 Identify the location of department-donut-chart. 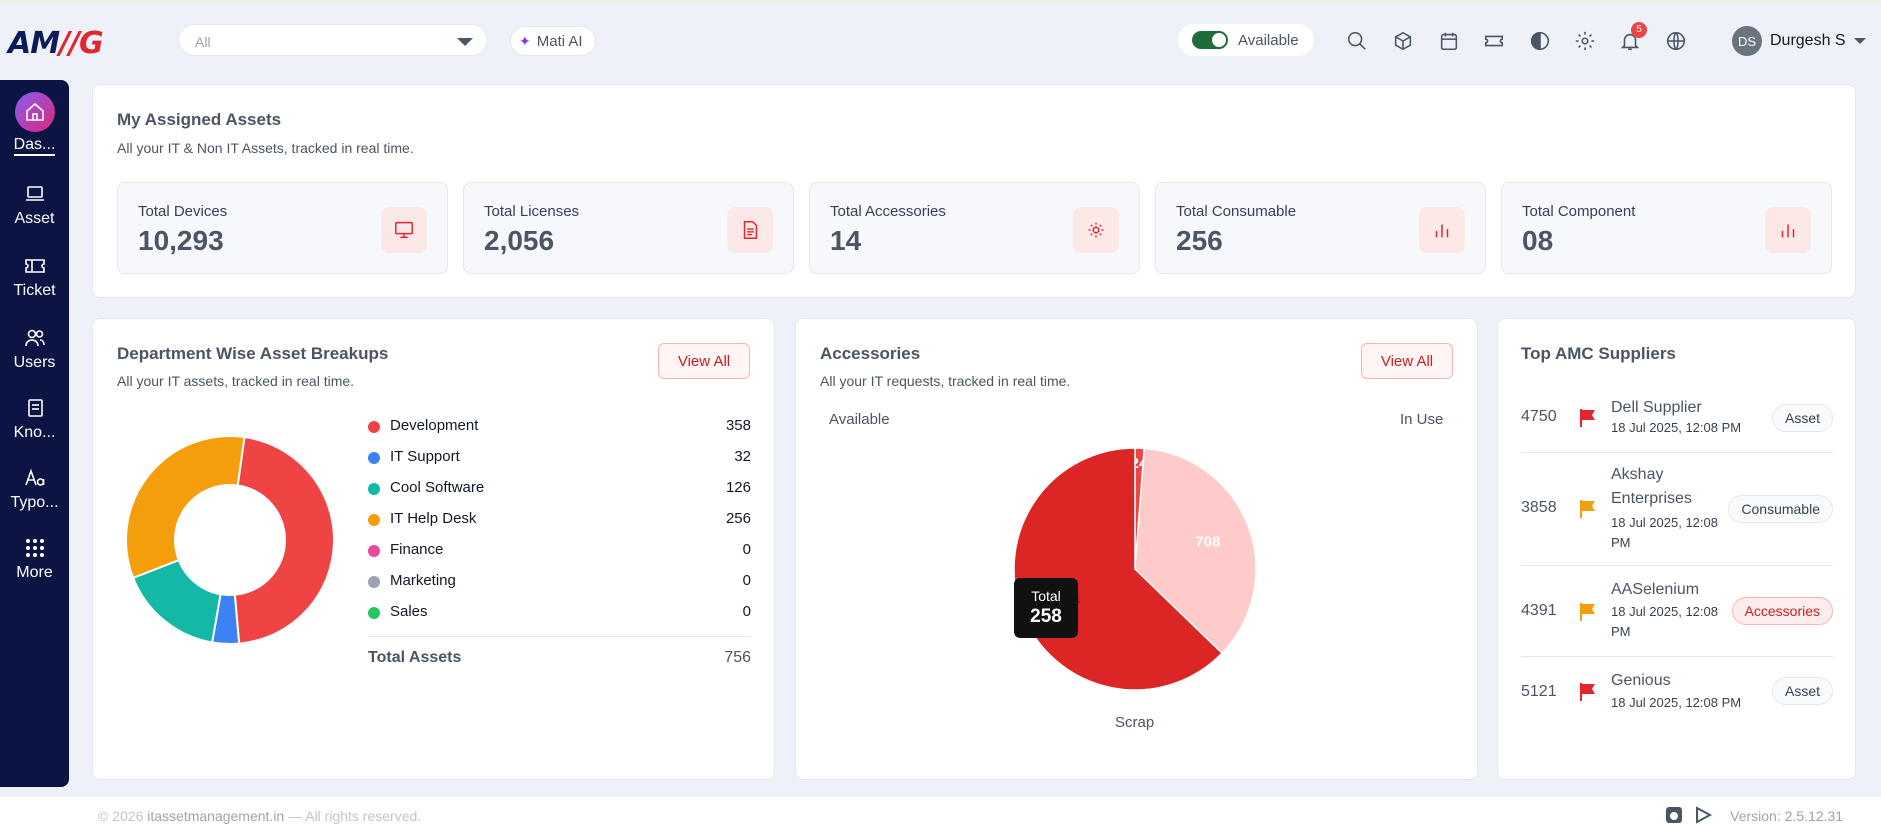
(230, 540).